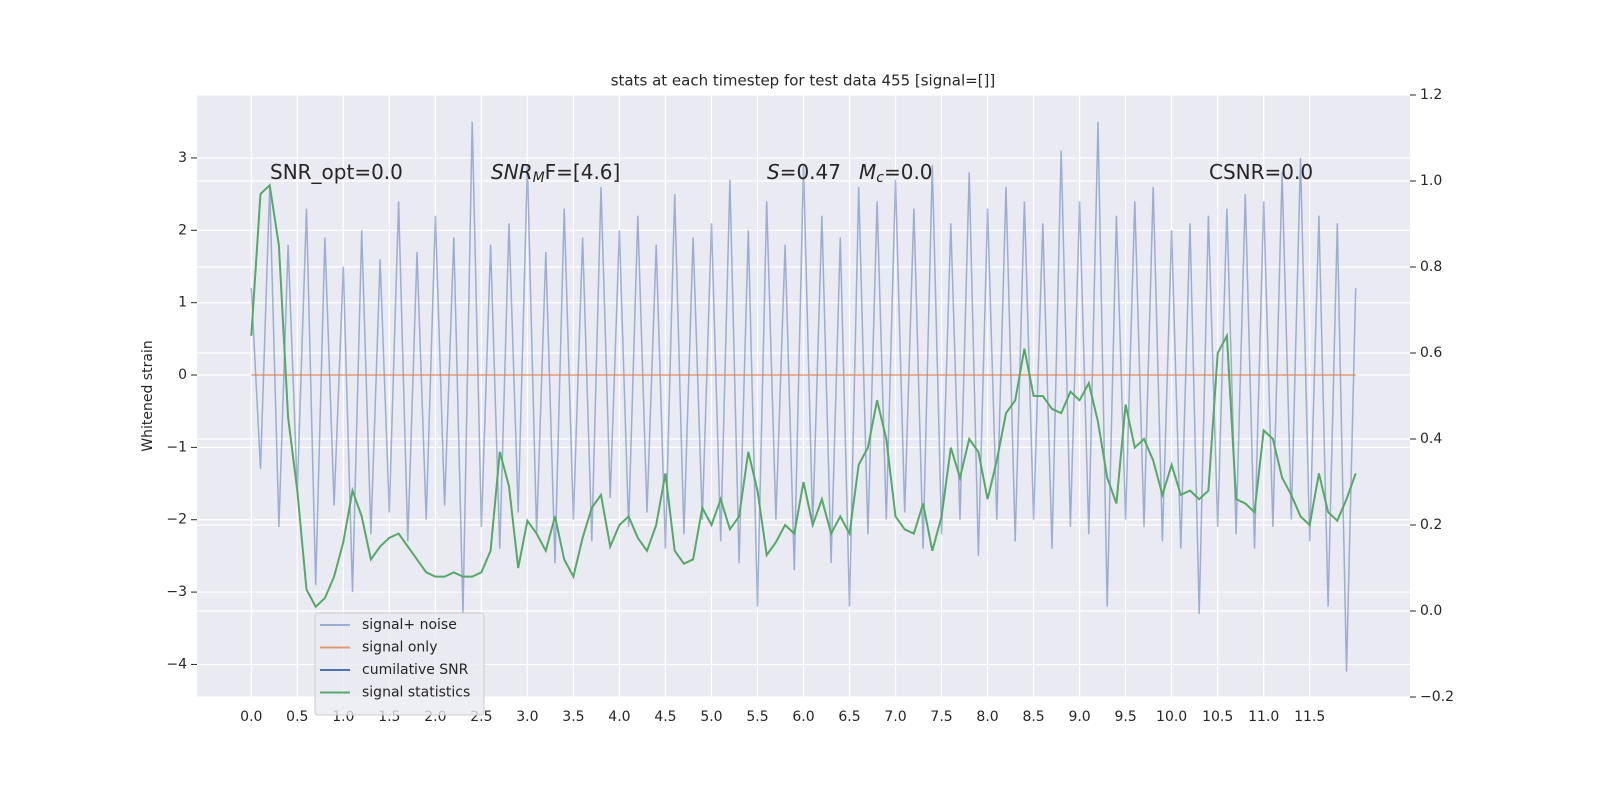  What do you see at coordinates (573, 717) in the screenshot?
I see `x-tick-label: 3.5` at bounding box center [573, 717].